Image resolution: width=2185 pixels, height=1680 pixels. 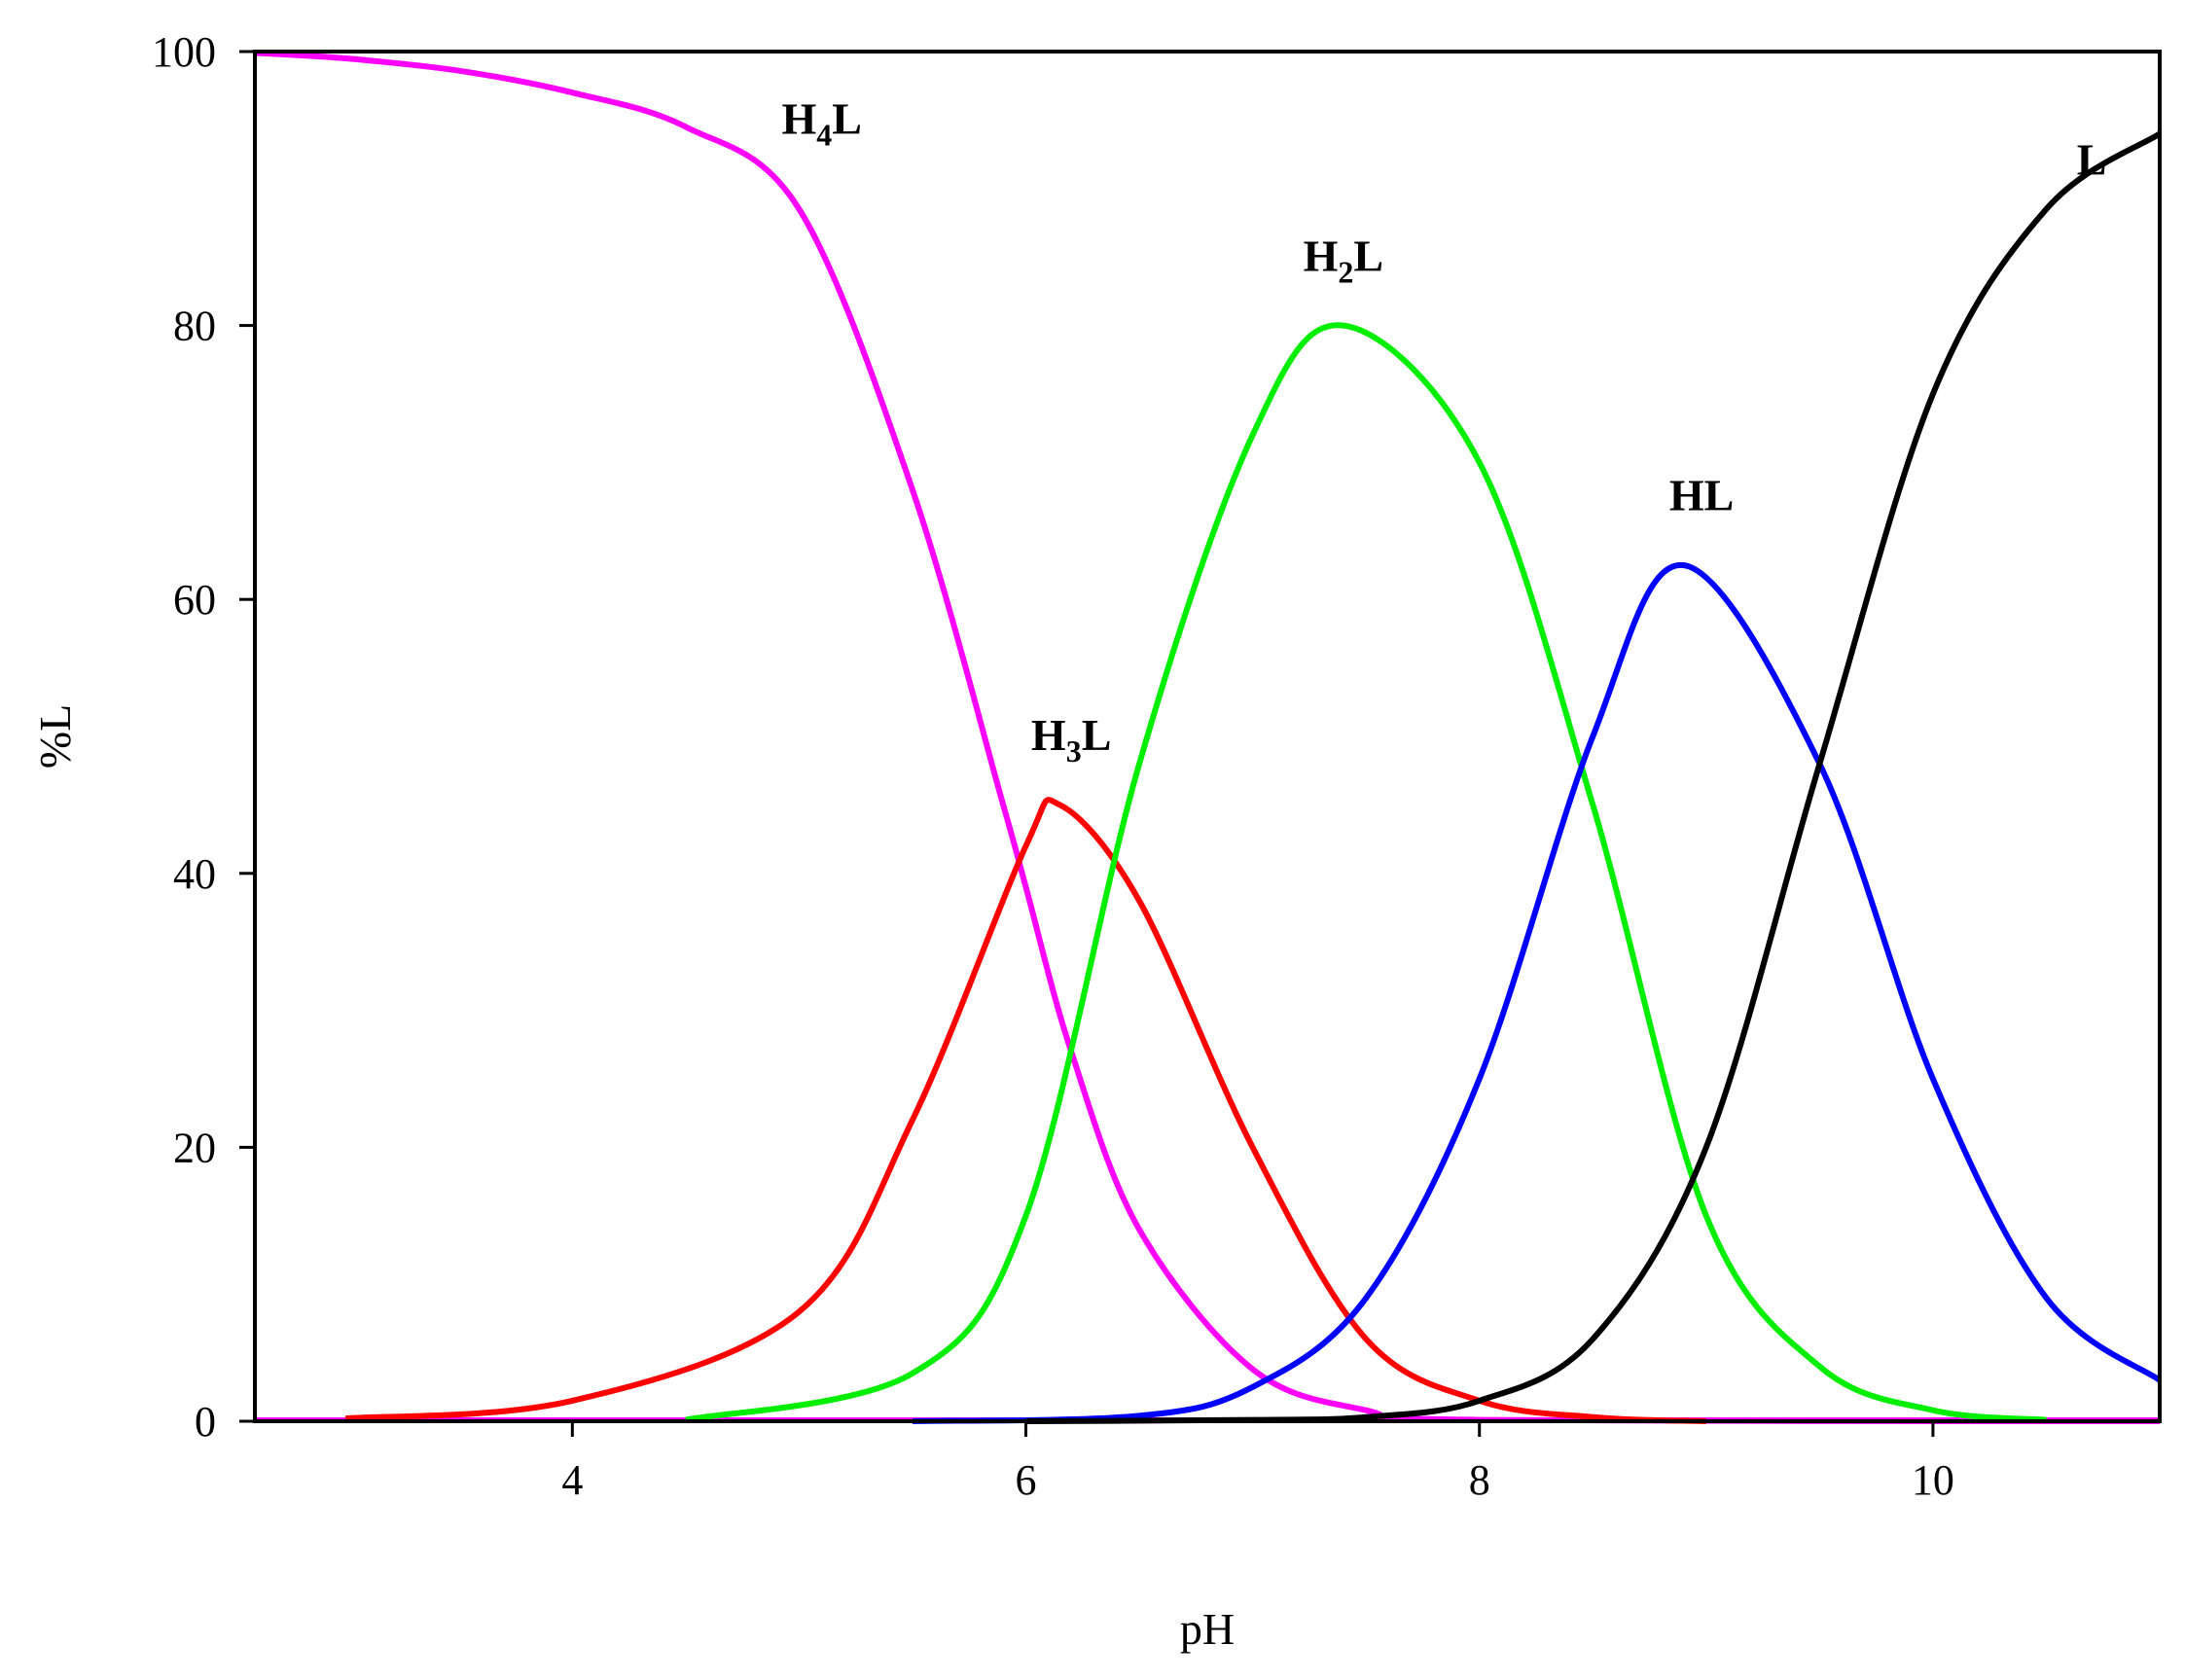 I want to click on x-tick-label: 6, so click(x=1026, y=1480).